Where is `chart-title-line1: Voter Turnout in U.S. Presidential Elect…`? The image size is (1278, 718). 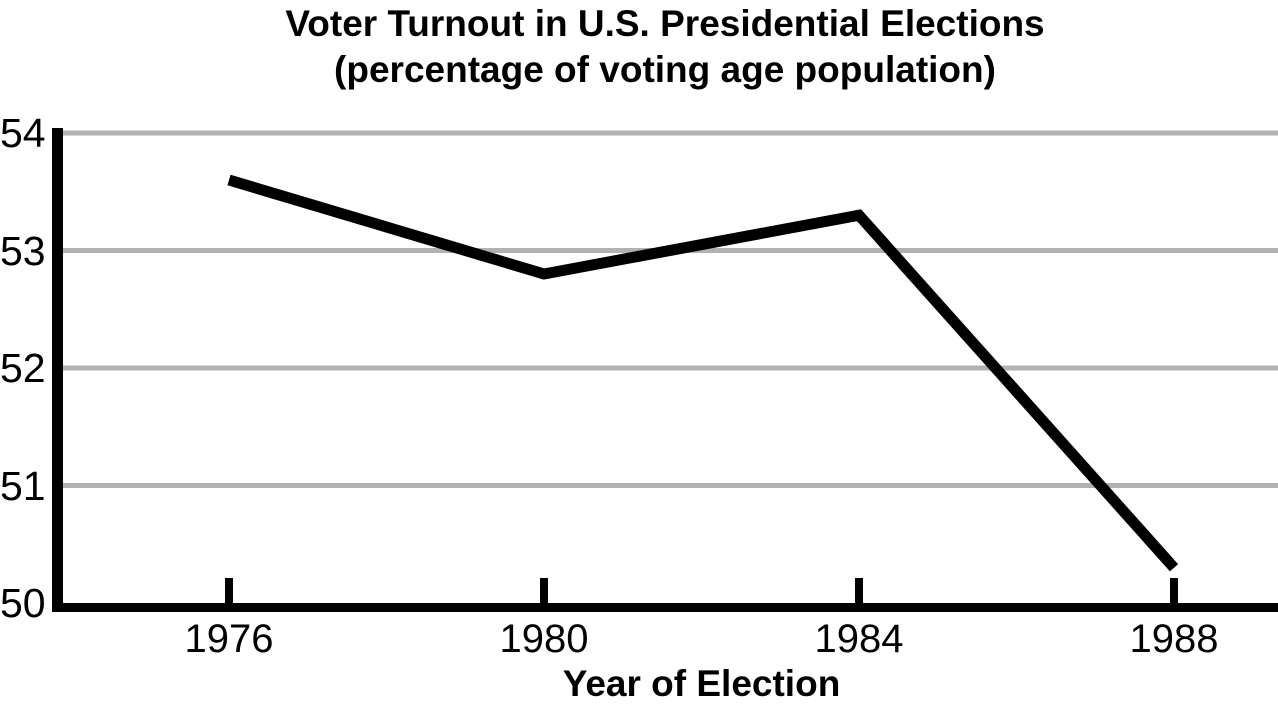
chart-title-line1: Voter Turnout in U.S. Presidential Elect… is located at coordinates (665, 23).